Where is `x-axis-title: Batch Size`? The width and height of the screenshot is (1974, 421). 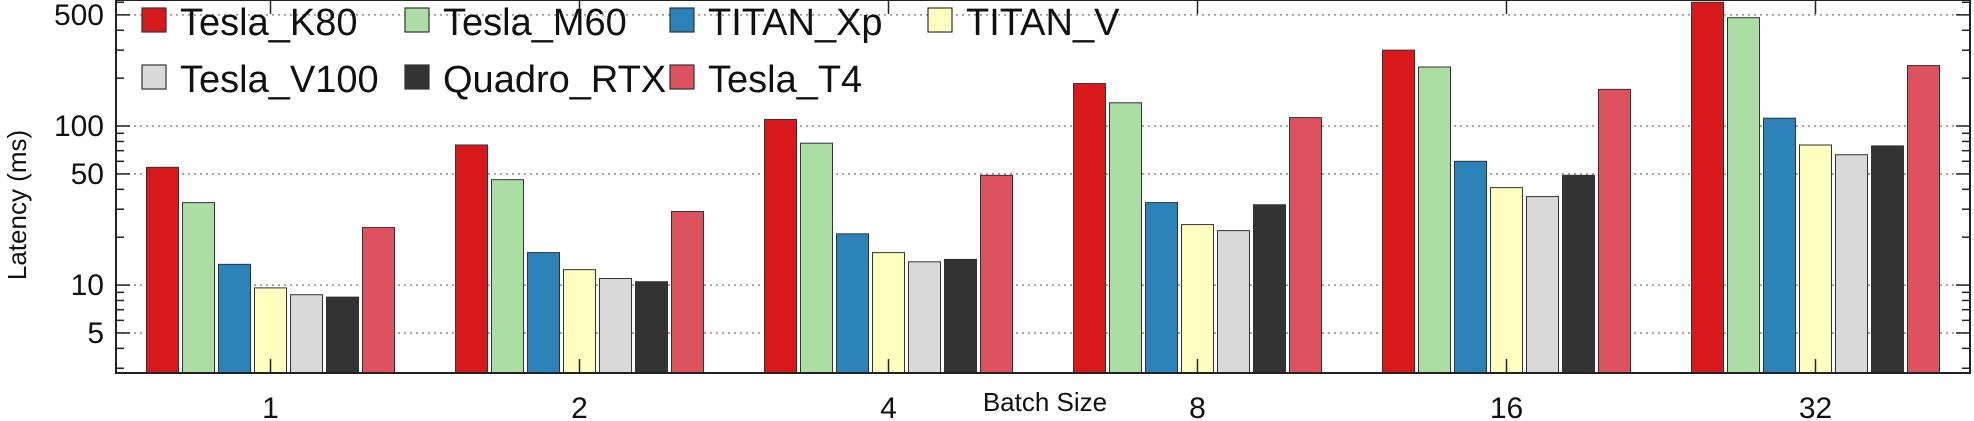 x-axis-title: Batch Size is located at coordinates (1045, 402).